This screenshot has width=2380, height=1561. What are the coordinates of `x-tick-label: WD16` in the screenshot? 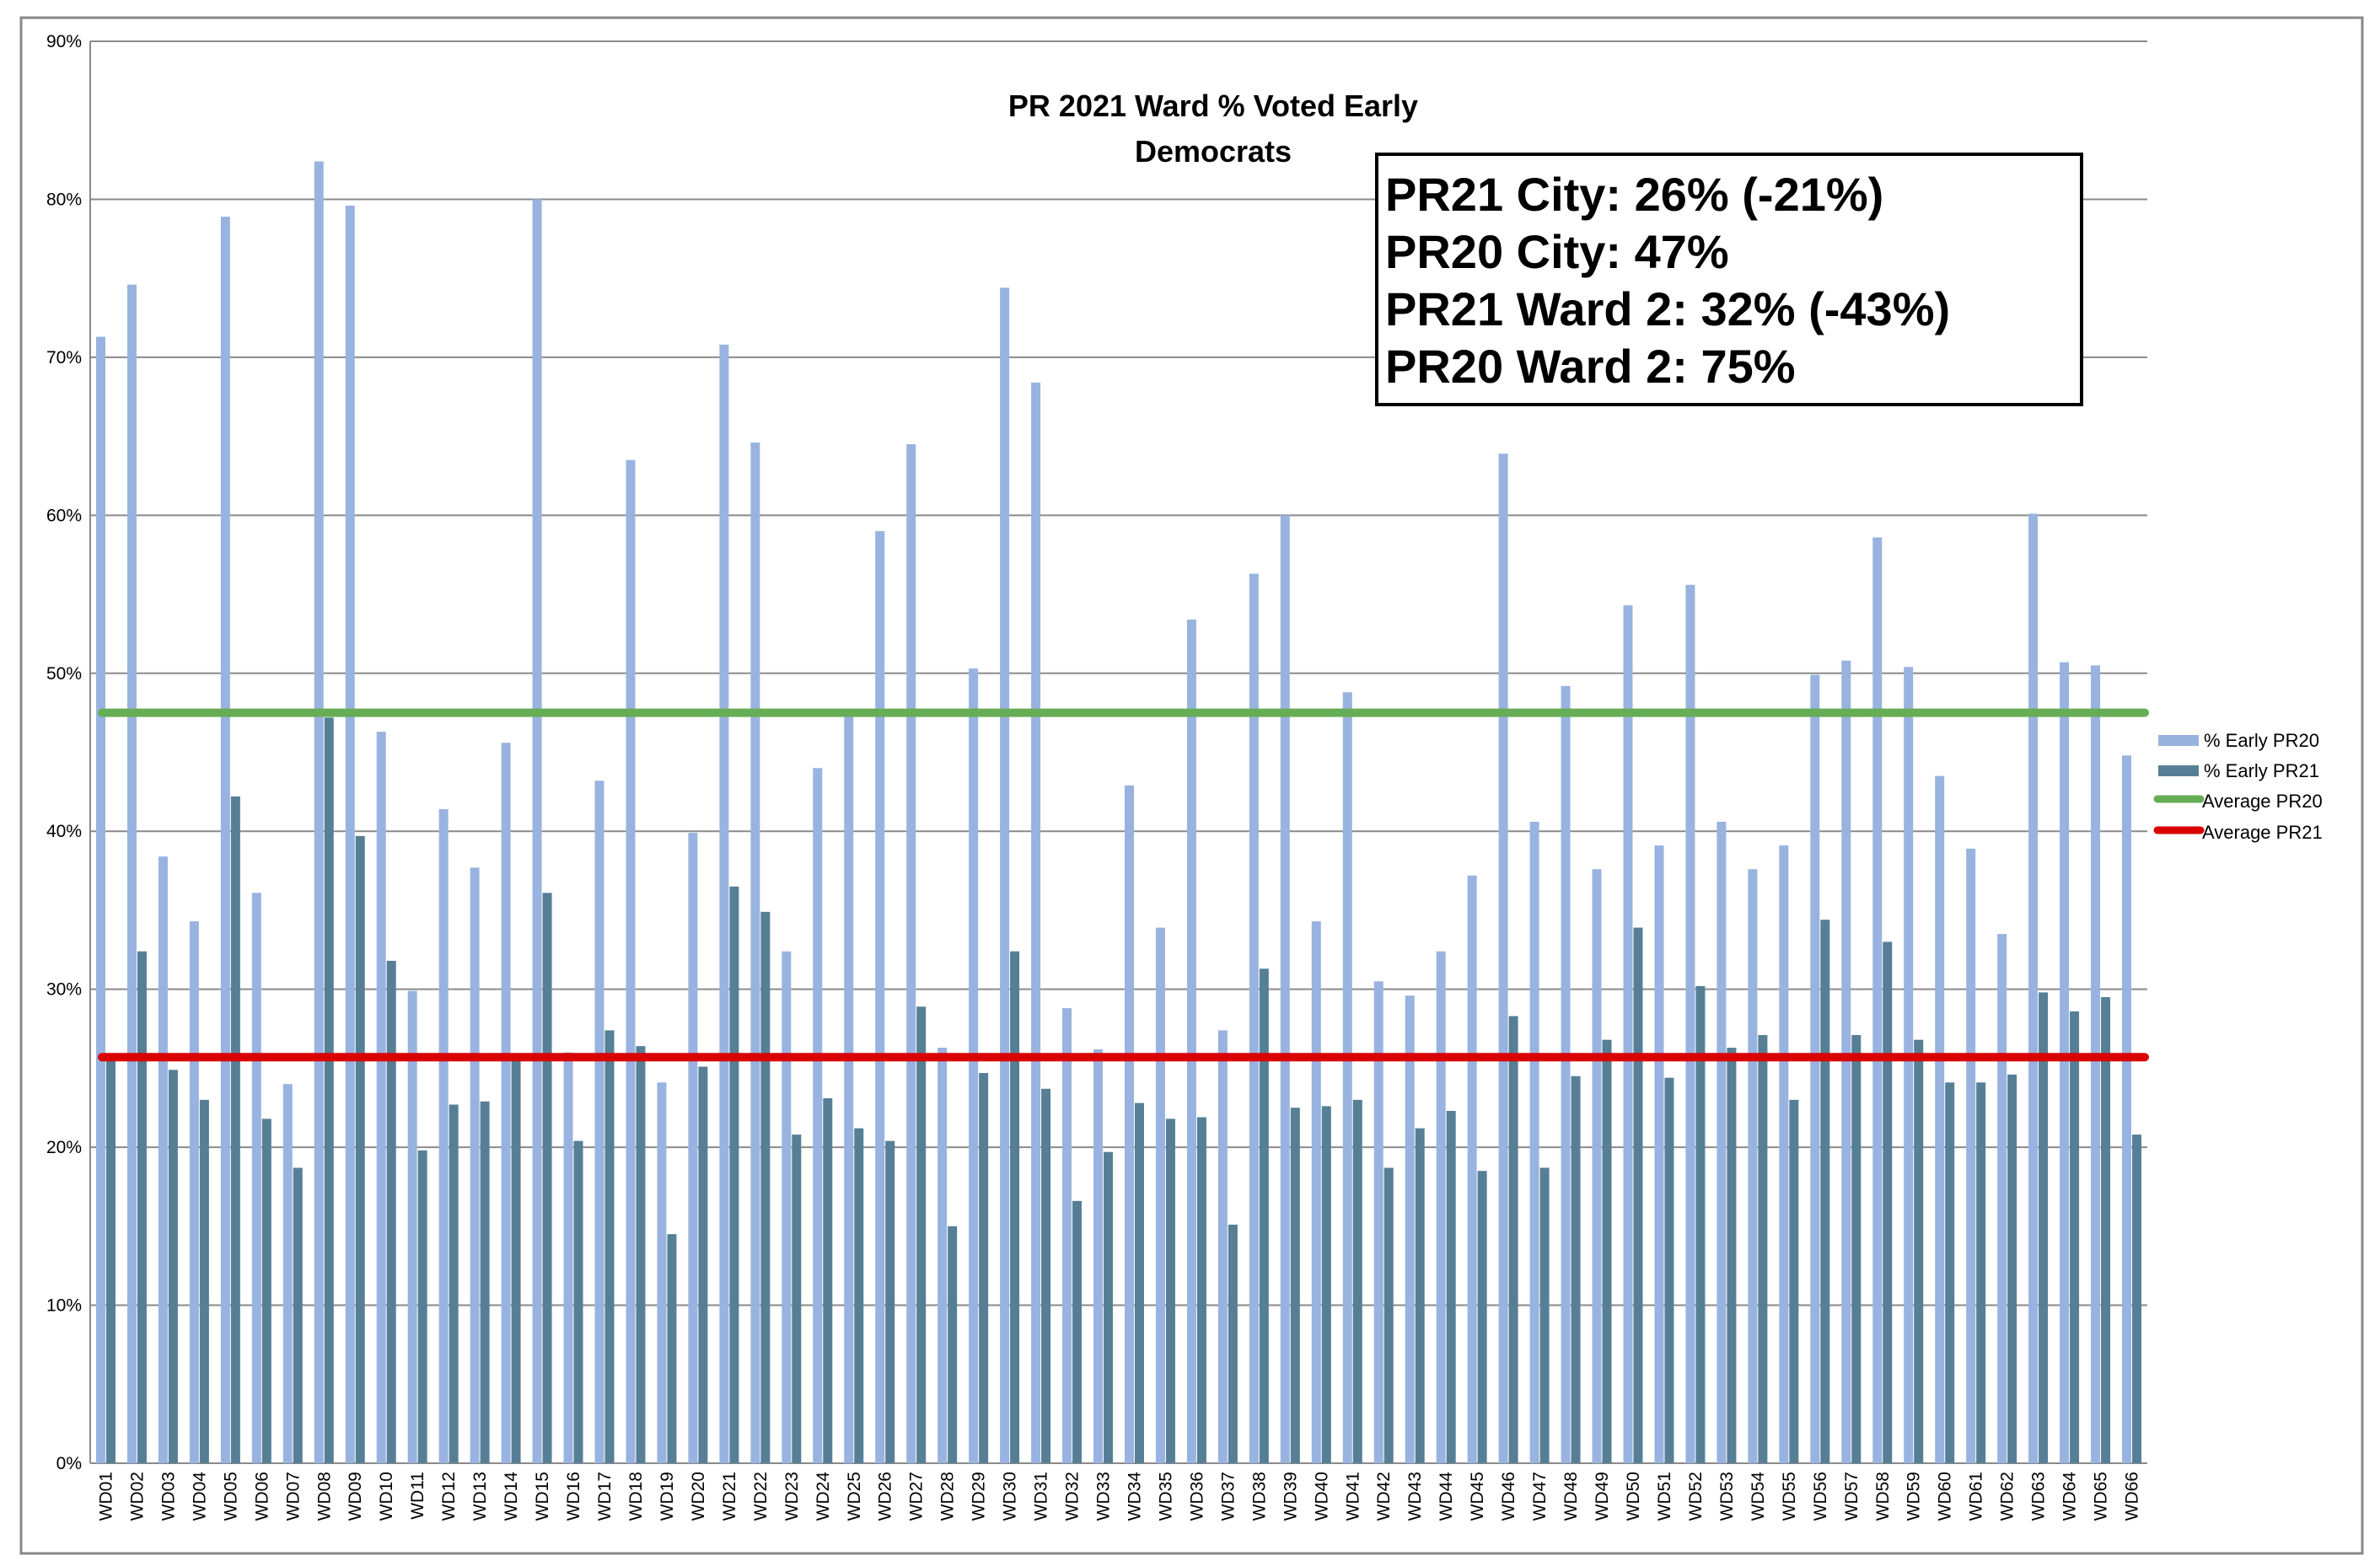 It's located at (573, 1496).